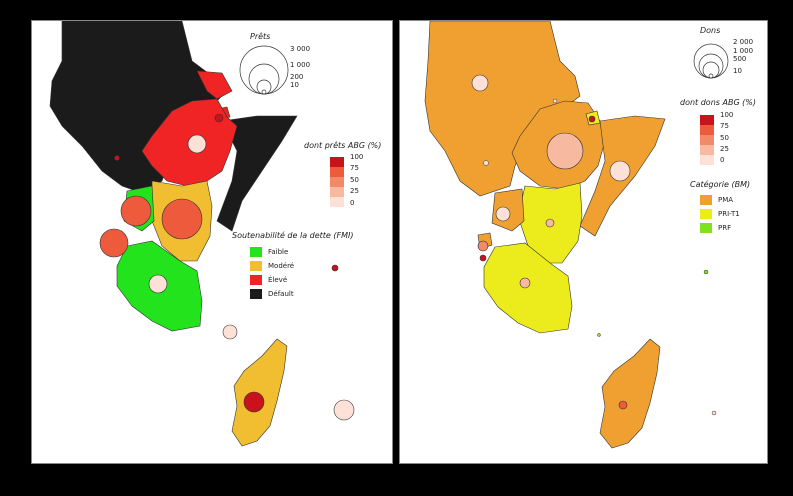  What do you see at coordinates (297, 77) in the screenshot?
I see `size-legend-value: 200` at bounding box center [297, 77].